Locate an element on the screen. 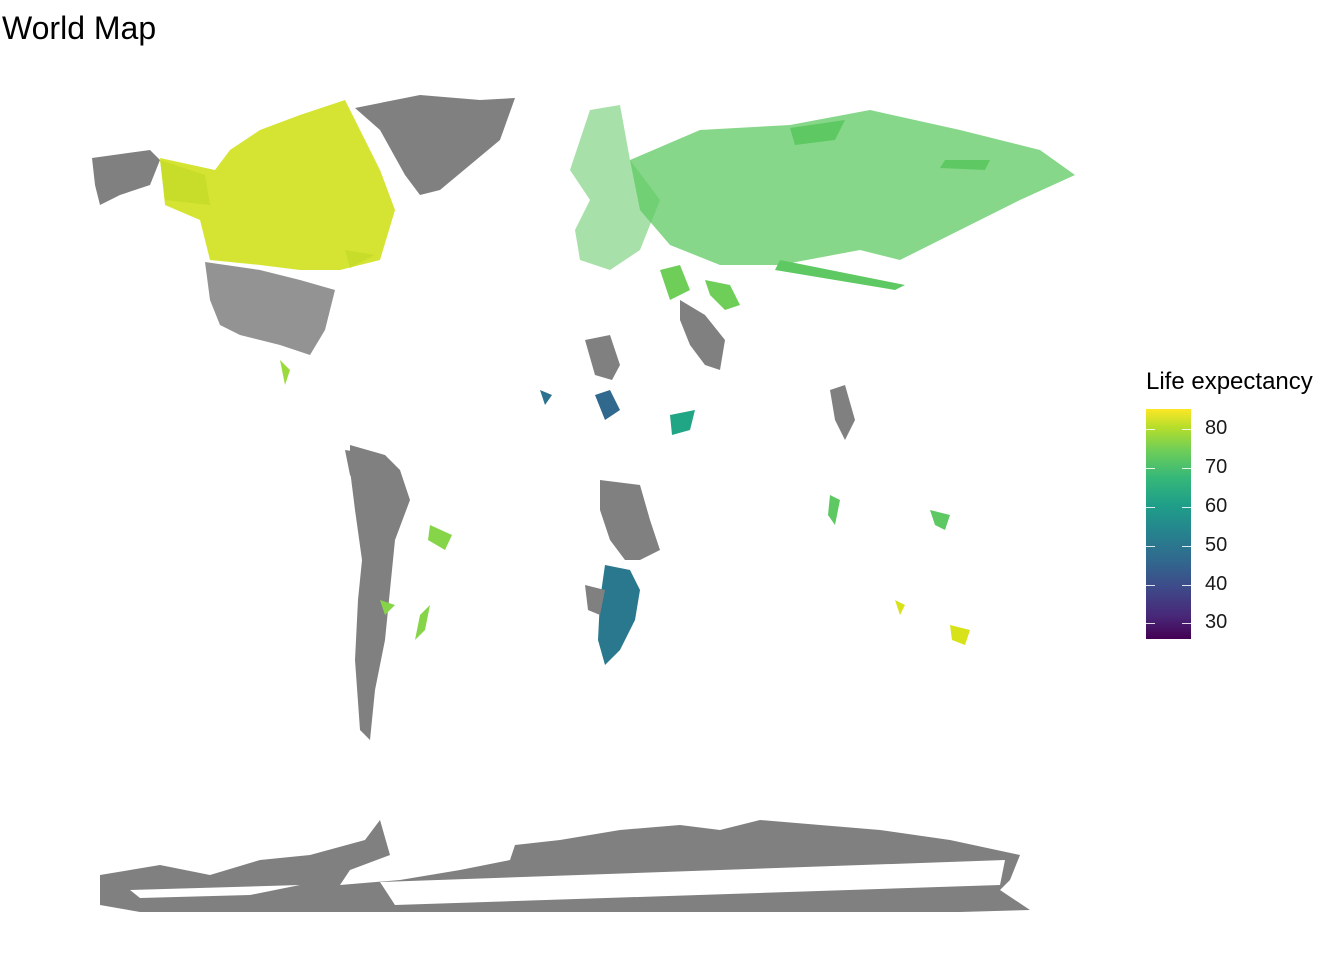 The width and height of the screenshot is (1344, 960). legend-colorbar is located at coordinates (1168, 524).